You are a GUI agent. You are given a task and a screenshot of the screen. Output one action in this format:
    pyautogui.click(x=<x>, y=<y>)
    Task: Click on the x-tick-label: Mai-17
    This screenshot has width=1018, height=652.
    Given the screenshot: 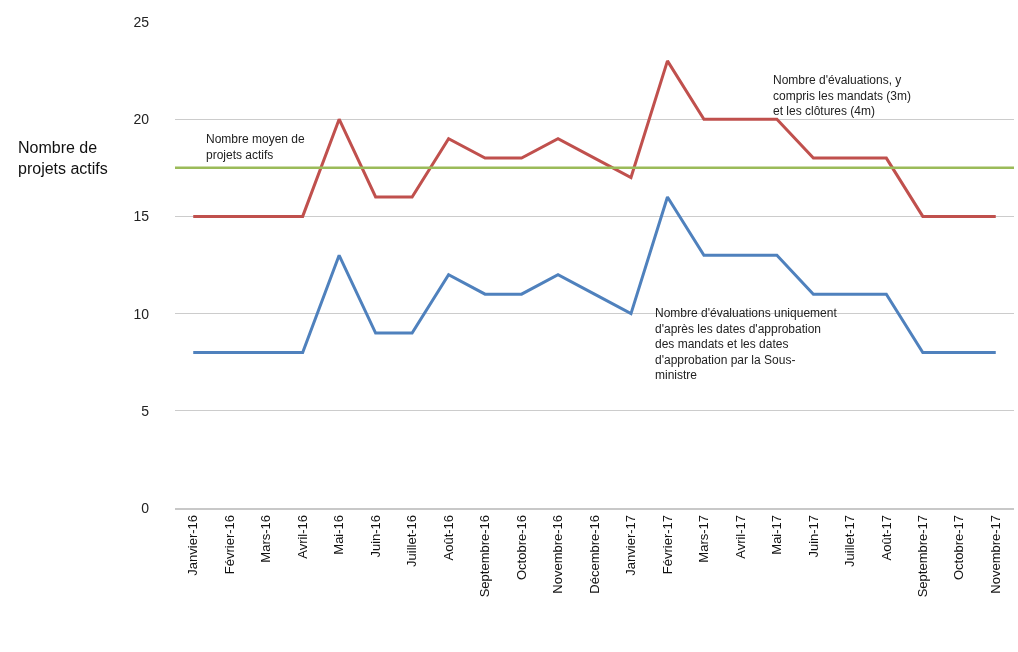 What is the action you would take?
    pyautogui.click(x=777, y=534)
    